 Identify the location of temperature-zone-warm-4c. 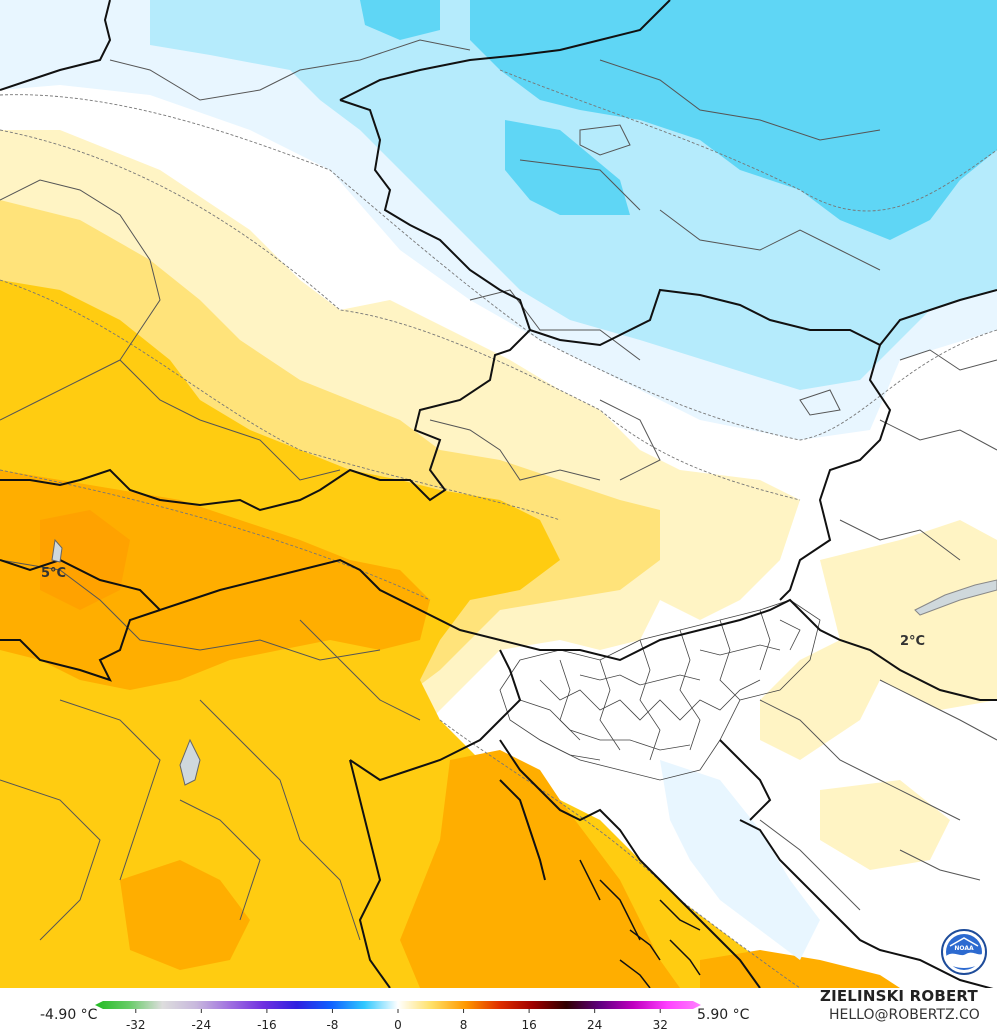
(185, 915).